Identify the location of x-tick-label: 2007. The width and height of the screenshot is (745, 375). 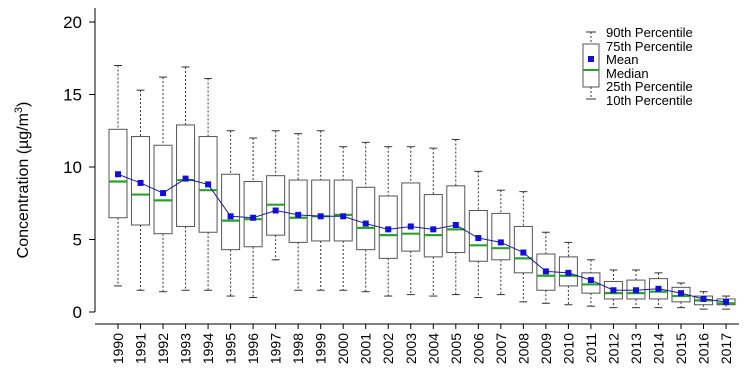
(501, 348).